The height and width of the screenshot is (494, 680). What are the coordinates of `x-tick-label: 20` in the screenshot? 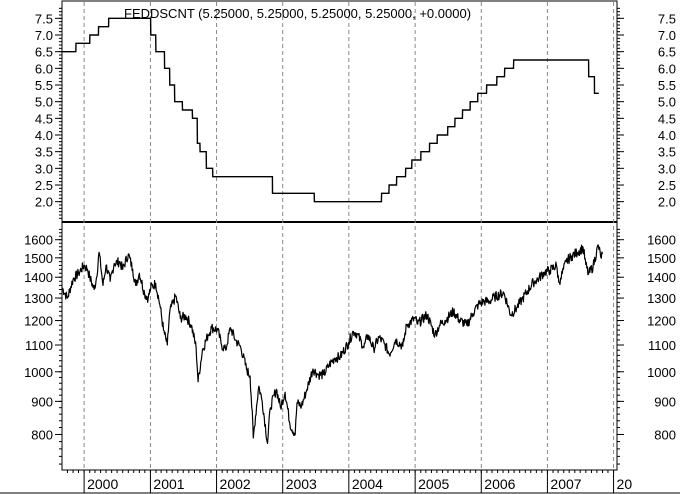 It's located at (625, 484).